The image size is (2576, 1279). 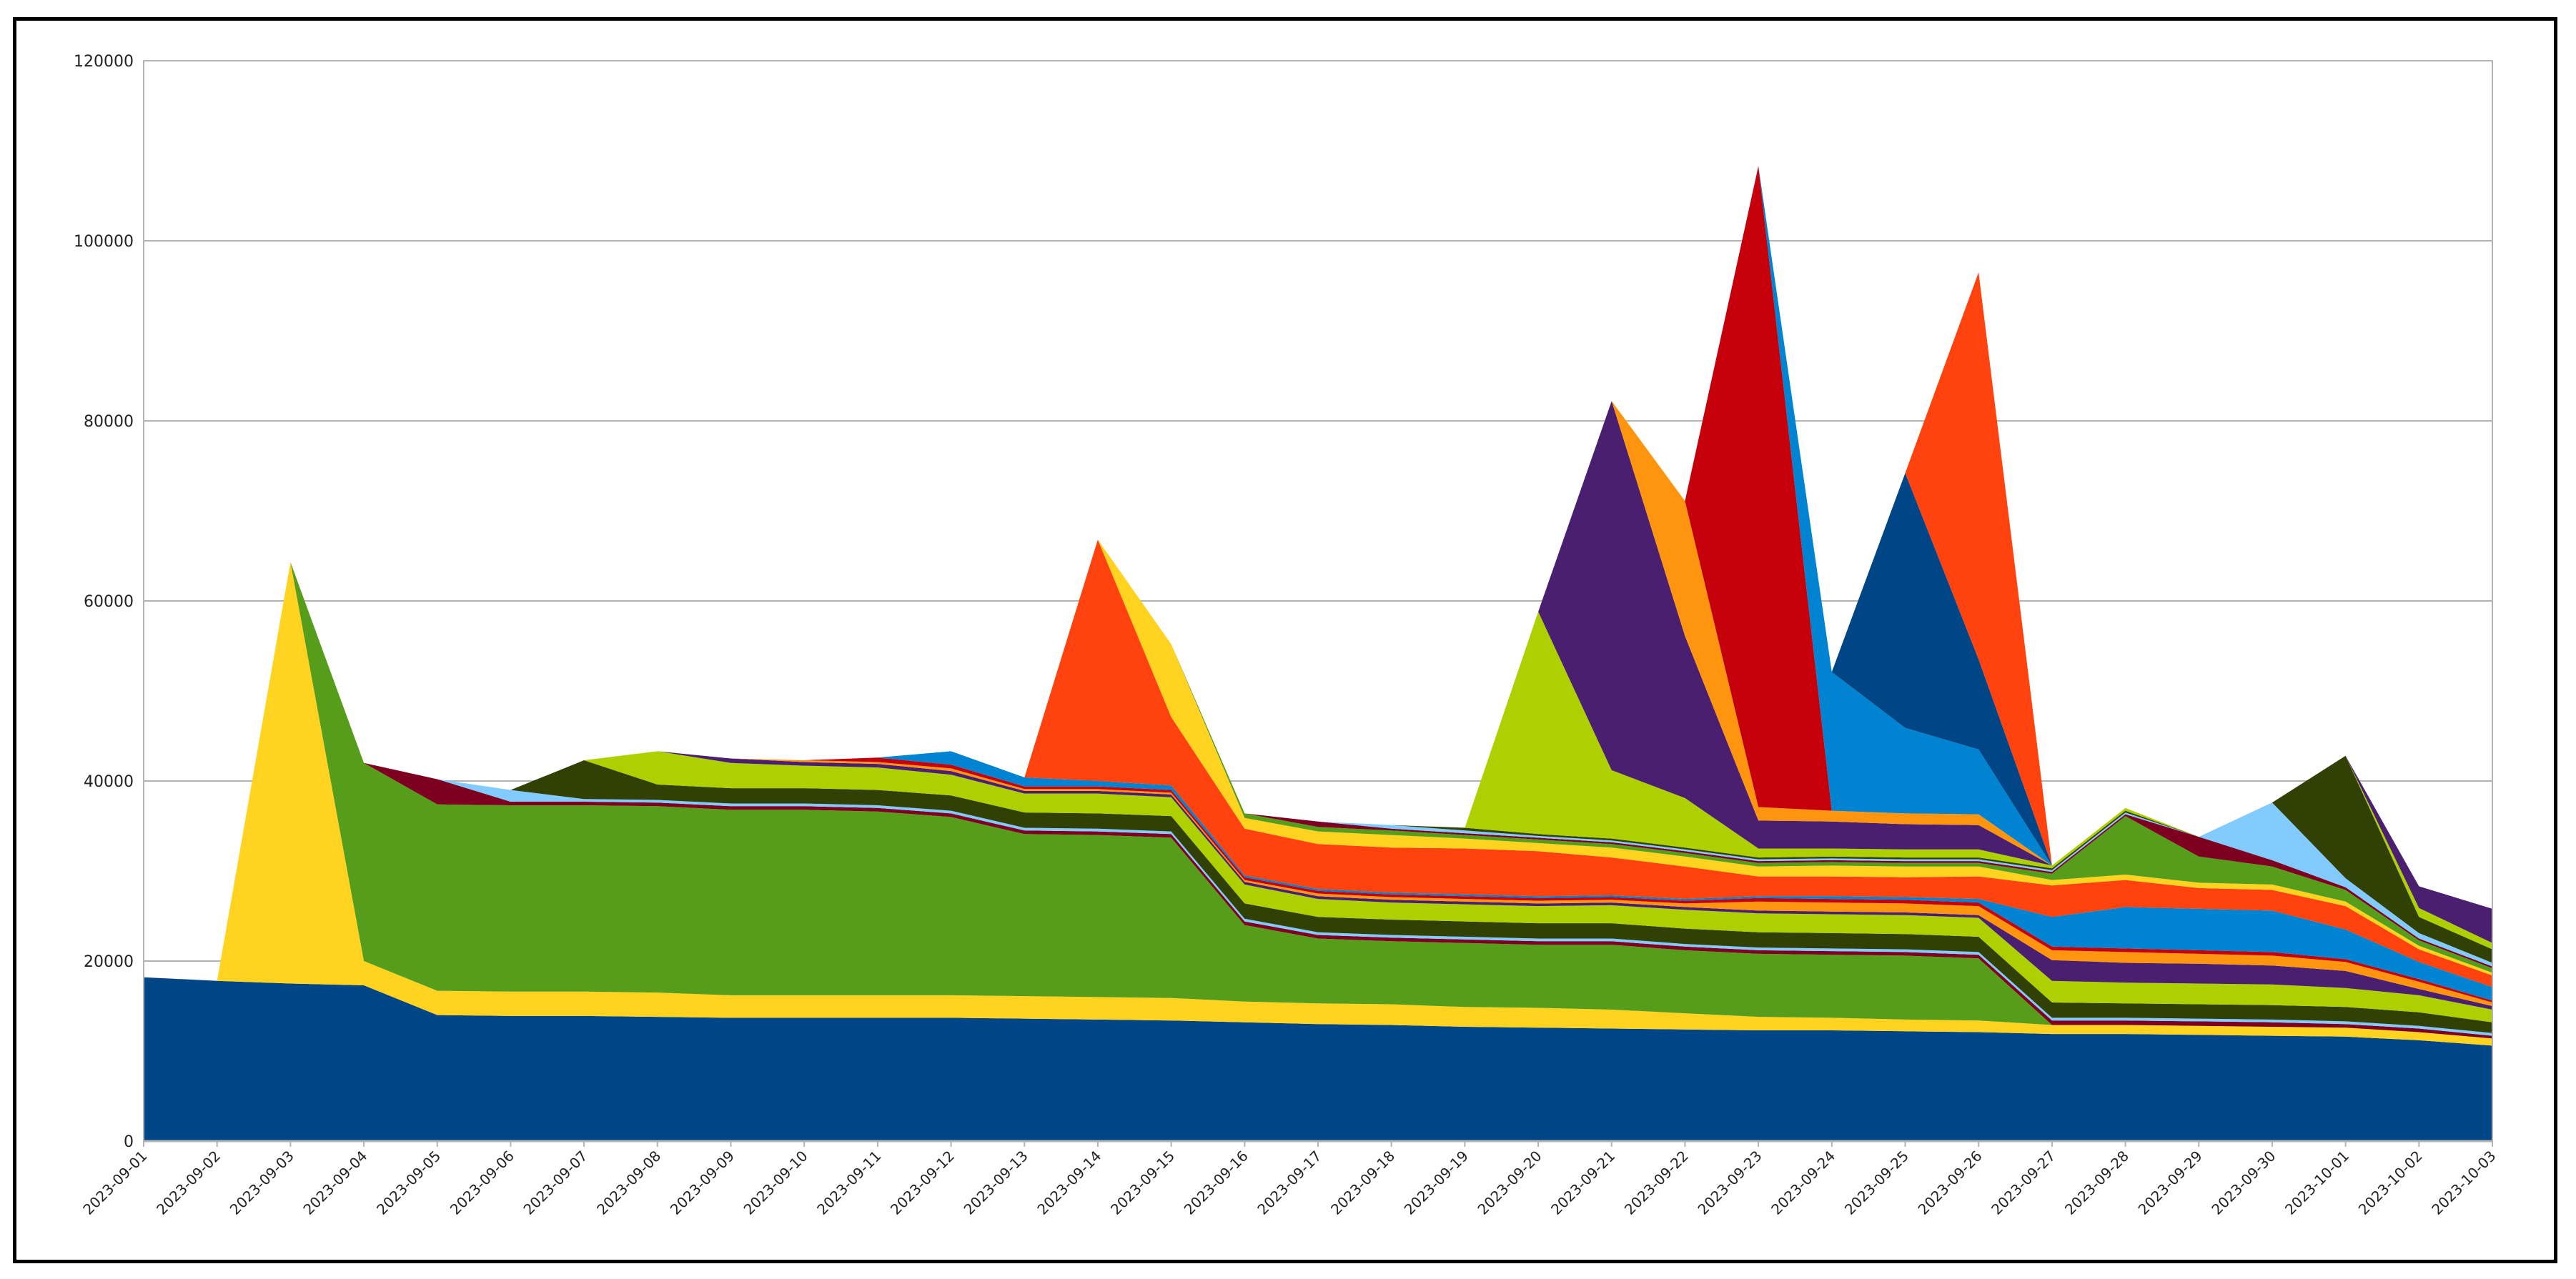 I want to click on x-tick-label-8: 2023-09-09, so click(x=702, y=1183).